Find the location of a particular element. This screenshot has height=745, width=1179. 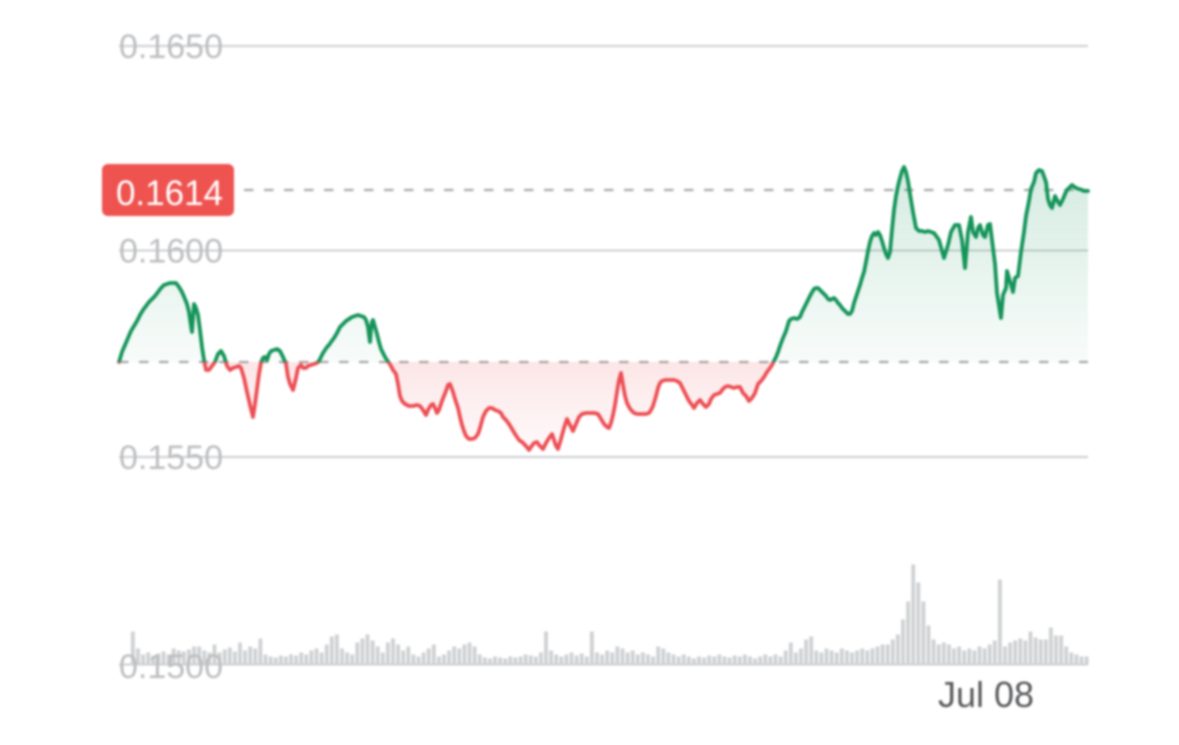

svg-text: Jul 08 is located at coordinates (986, 694).